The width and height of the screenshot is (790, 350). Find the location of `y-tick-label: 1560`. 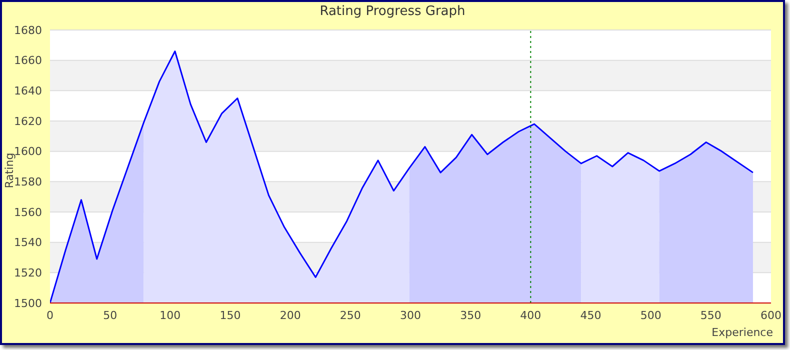

y-tick-label: 1560 is located at coordinates (28, 212).